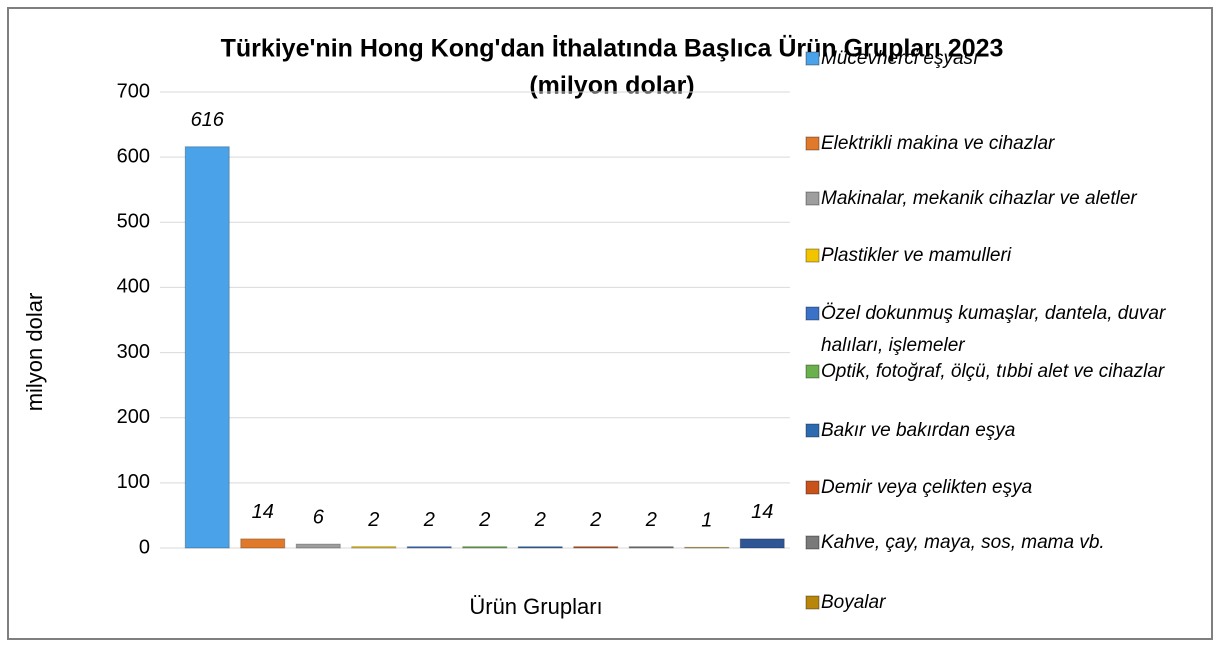 This screenshot has width=1221, height=648. Describe the element at coordinates (133, 352) in the screenshot. I see `y-tick-label: 300` at that location.